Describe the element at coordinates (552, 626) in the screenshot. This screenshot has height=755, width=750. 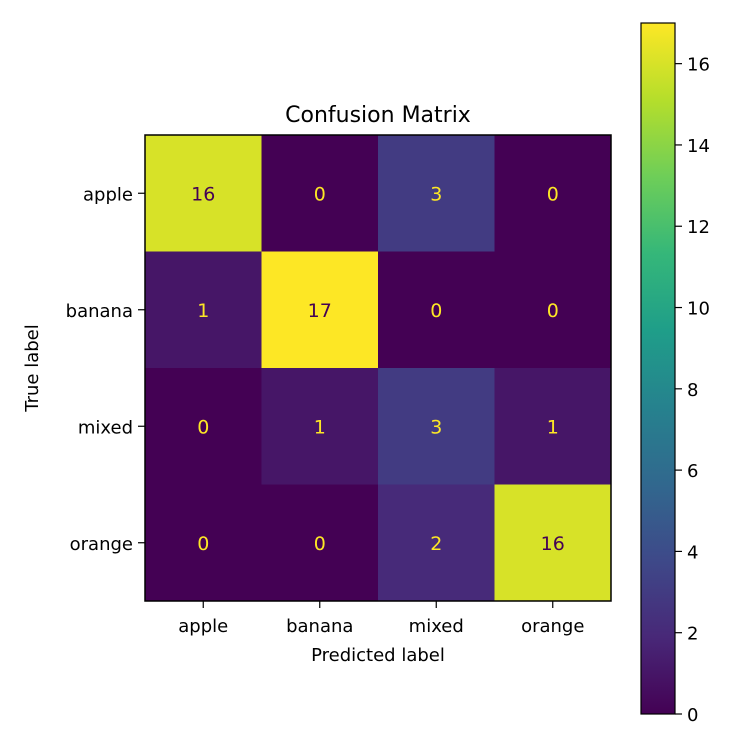
I see `x-tick-label: orange` at that location.